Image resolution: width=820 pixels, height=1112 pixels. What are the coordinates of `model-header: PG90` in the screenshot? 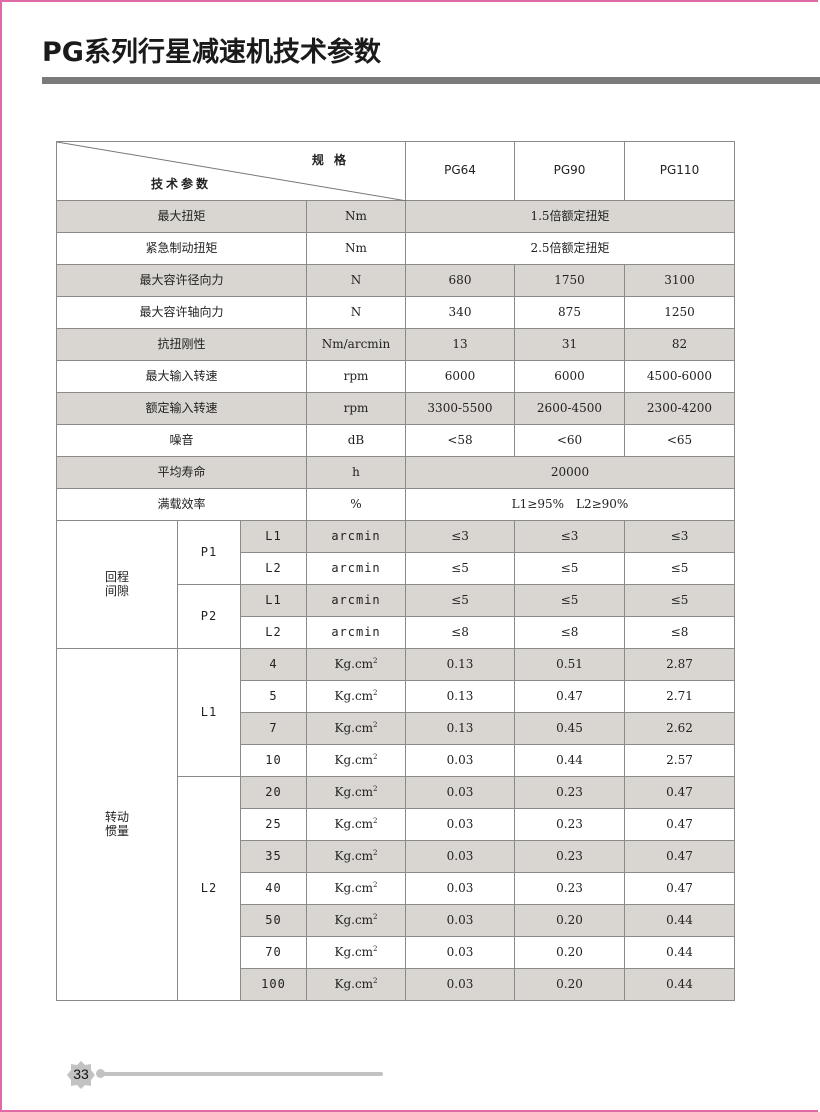 It's located at (569, 171).